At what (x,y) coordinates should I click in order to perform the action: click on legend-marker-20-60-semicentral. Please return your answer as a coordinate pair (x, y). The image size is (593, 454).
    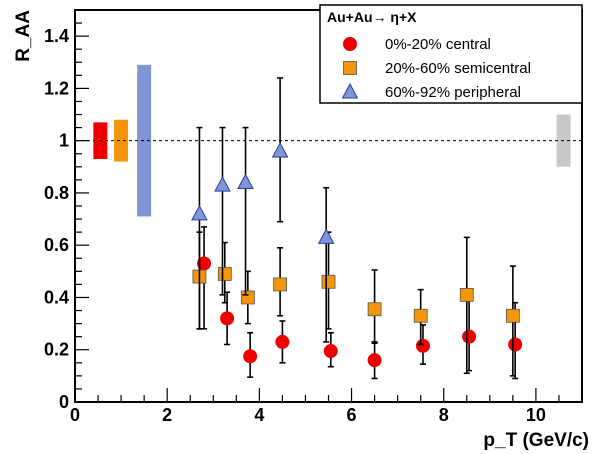
    Looking at the image, I should click on (350, 68).